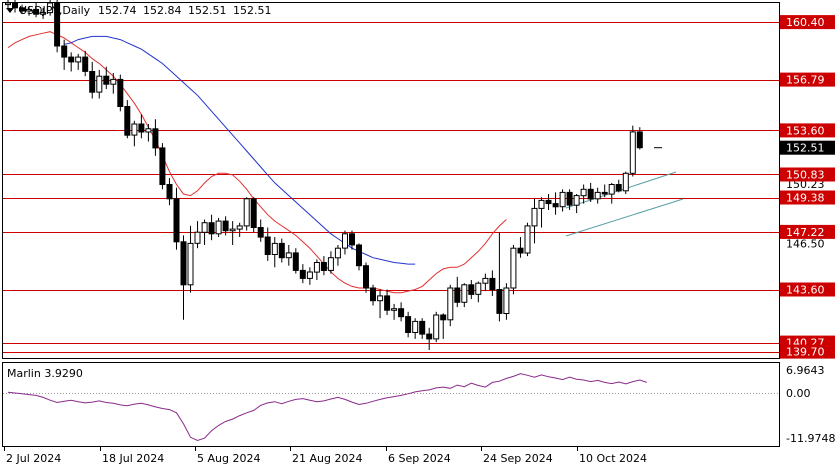 The width and height of the screenshot is (838, 470). I want to click on level-tag-143.60: 143.60, so click(805, 290).